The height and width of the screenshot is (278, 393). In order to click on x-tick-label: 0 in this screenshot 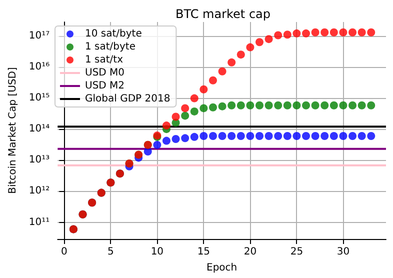, I will do `click(64, 252)`.